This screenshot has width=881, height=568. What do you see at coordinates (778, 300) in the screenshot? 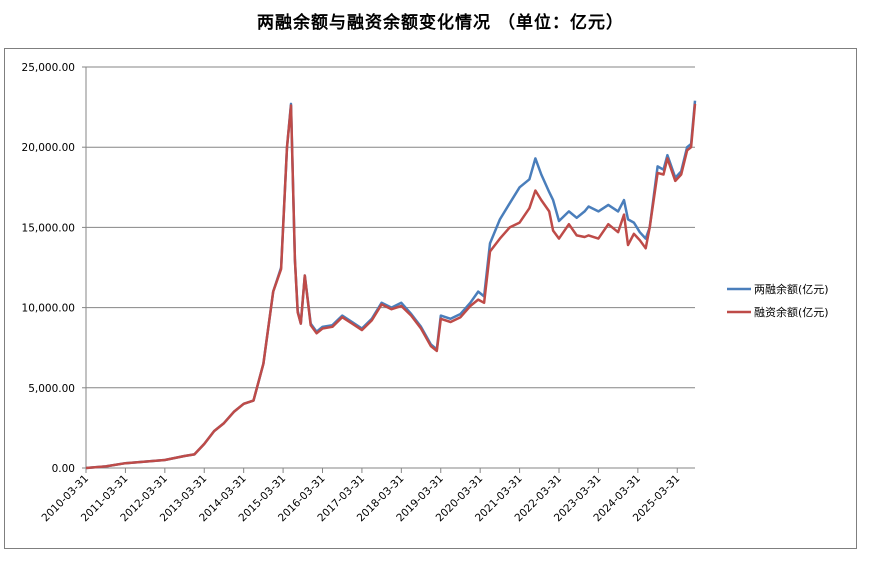
I see `legend: 两融余额(亿元) 融资余额(亿元)` at bounding box center [778, 300].